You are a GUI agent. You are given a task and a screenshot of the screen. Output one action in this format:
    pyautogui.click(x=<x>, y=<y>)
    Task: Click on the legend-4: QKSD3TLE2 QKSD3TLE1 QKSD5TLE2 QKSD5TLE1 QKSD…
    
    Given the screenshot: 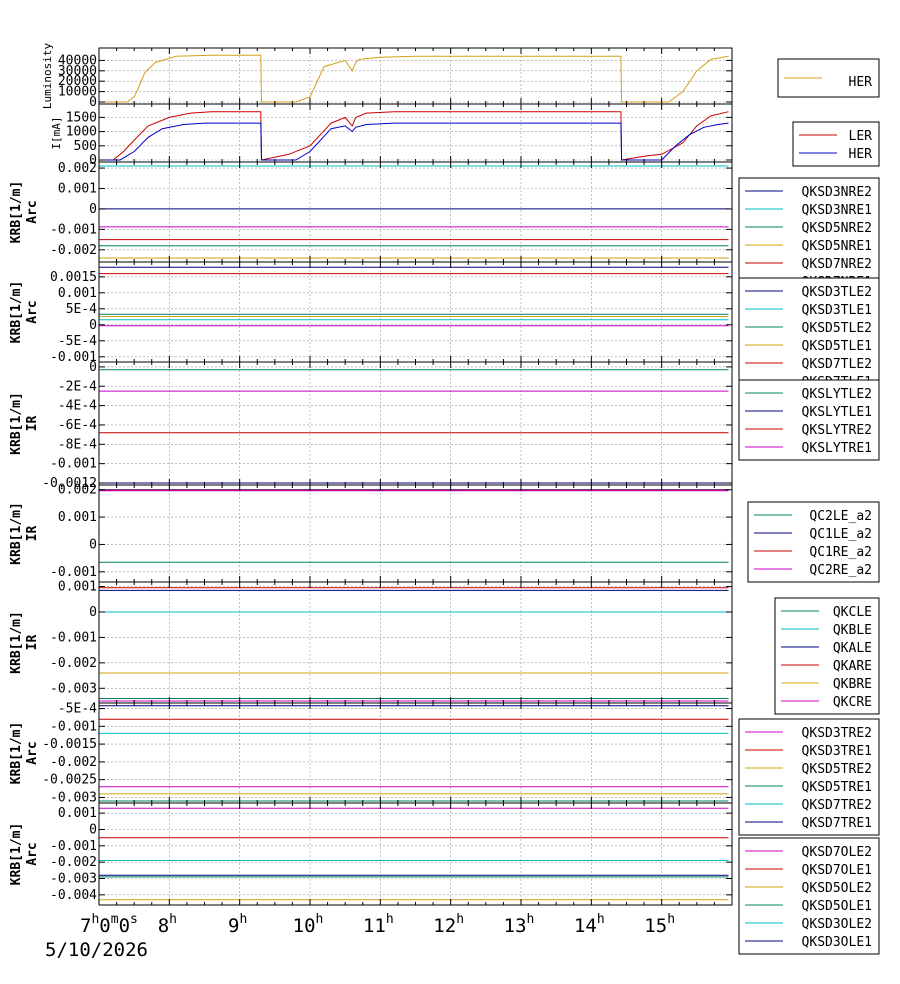 What is the action you would take?
    pyautogui.click(x=809, y=336)
    